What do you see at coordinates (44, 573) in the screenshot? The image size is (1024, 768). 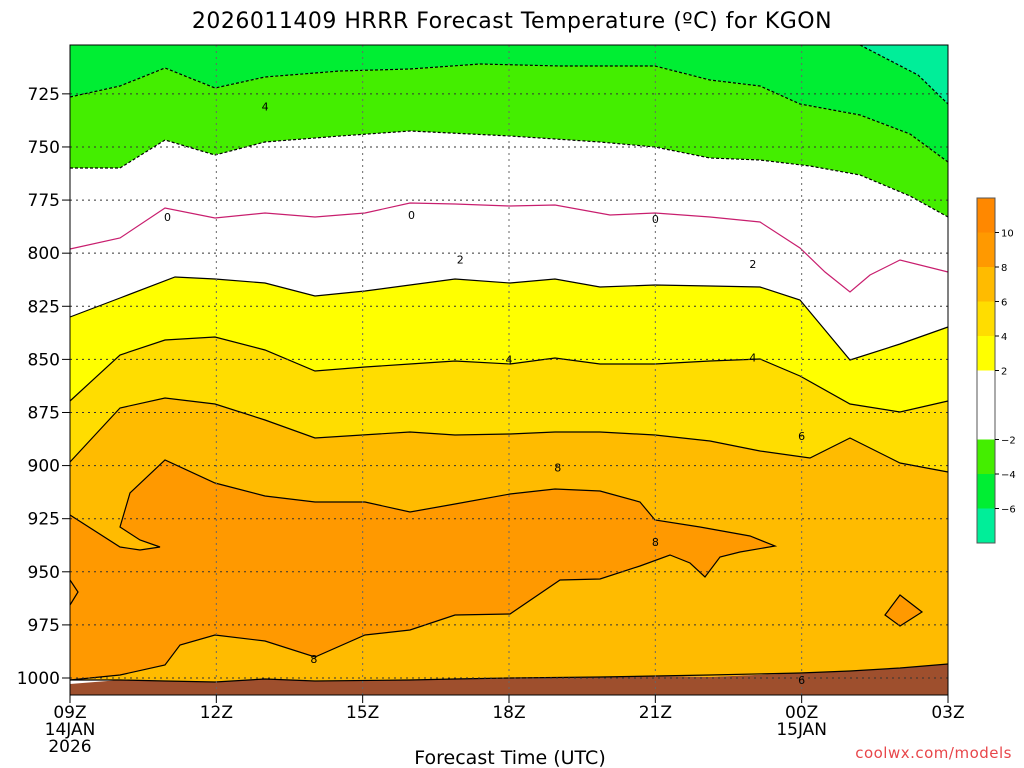 I see `y-tick-label: 950` at bounding box center [44, 573].